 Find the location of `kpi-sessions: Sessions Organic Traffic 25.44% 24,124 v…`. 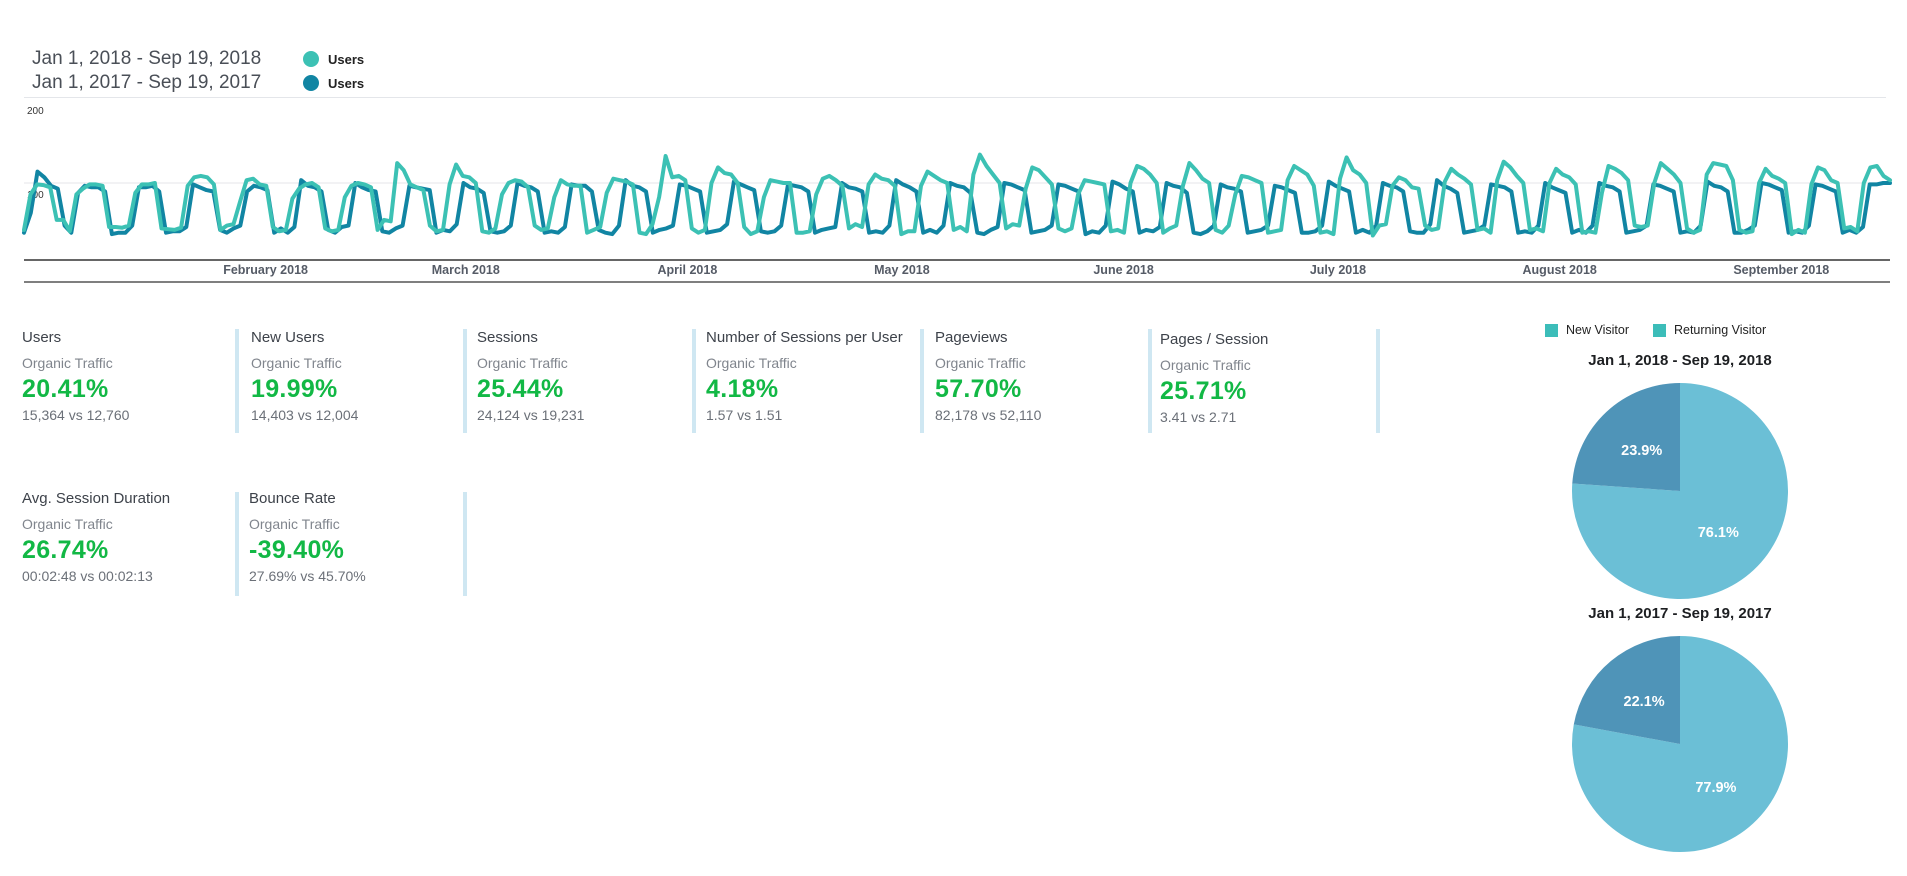

kpi-sessions: Sessions Organic Traffic 25.44% 24,124 v… is located at coordinates (589, 381).